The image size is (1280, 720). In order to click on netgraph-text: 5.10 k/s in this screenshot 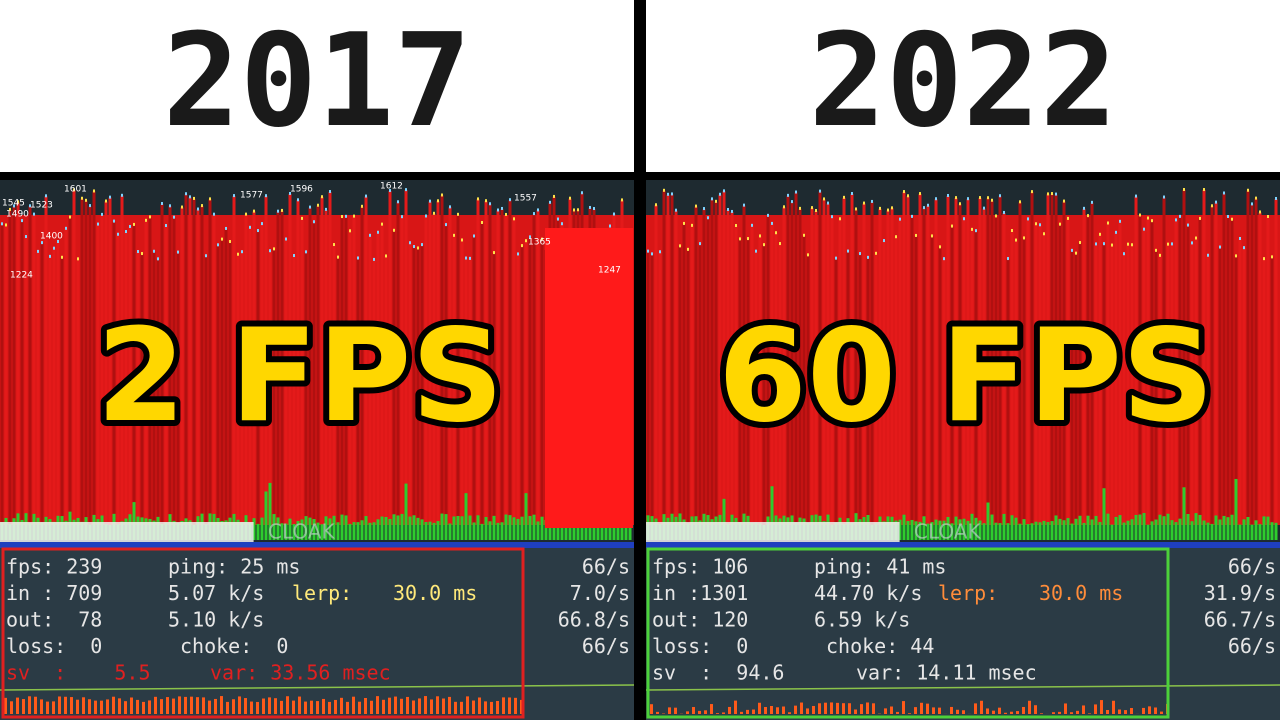, I will do `click(216, 620)`.